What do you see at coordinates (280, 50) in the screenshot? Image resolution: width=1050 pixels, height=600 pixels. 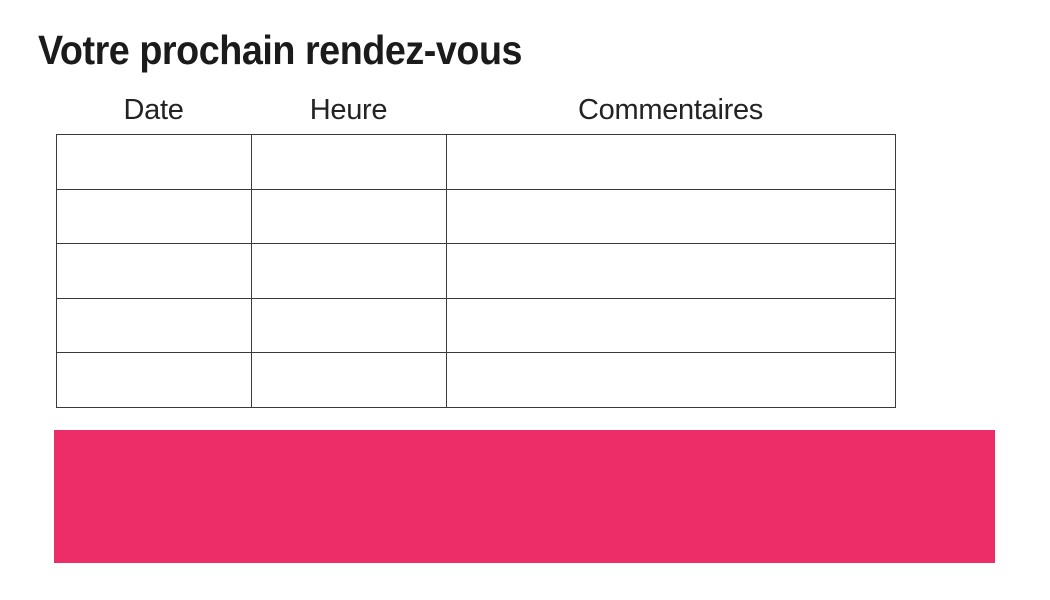 I see `page-title: Votre prochain rendez-vous` at bounding box center [280, 50].